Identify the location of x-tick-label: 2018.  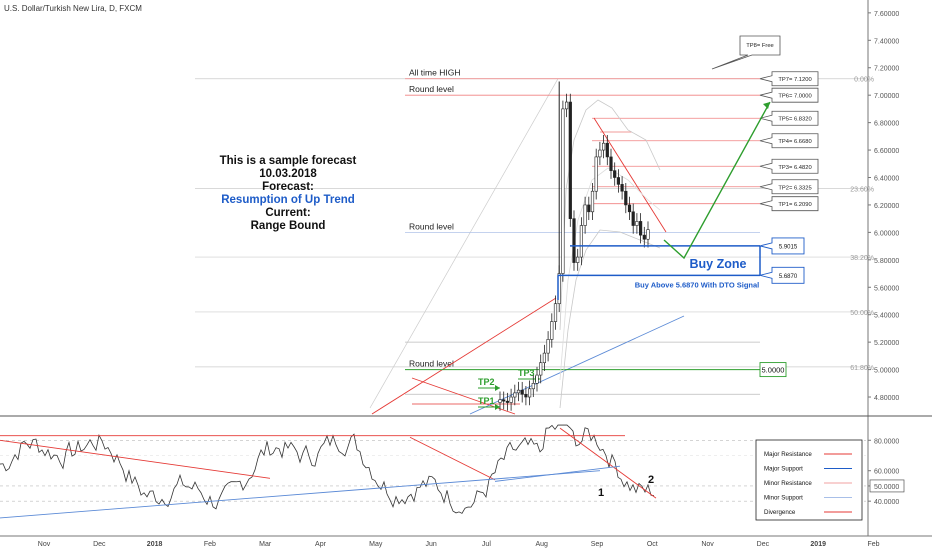
(155, 544).